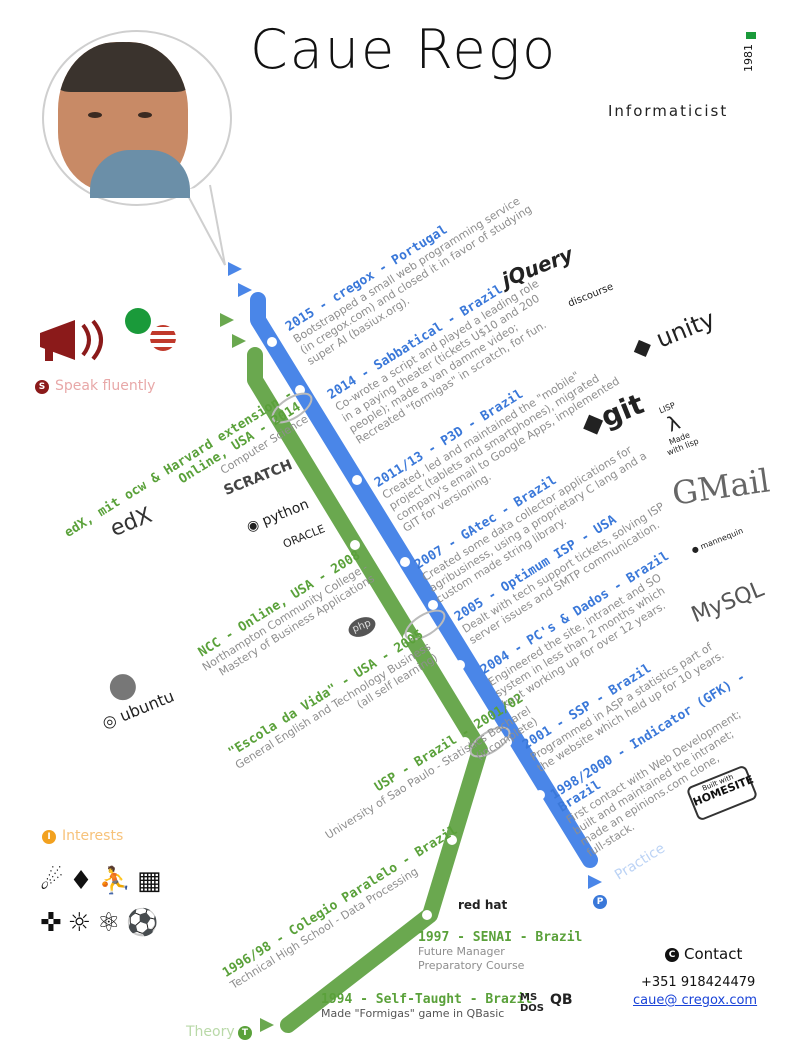  What do you see at coordinates (748, 58) in the screenshot?
I see `birth-year: 1981` at bounding box center [748, 58].